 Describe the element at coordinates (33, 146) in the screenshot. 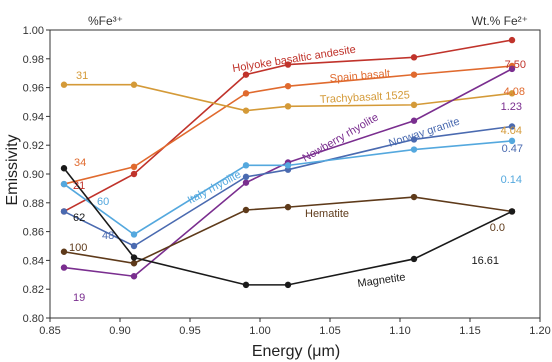

I see `y-tick-label: 0.92` at that location.